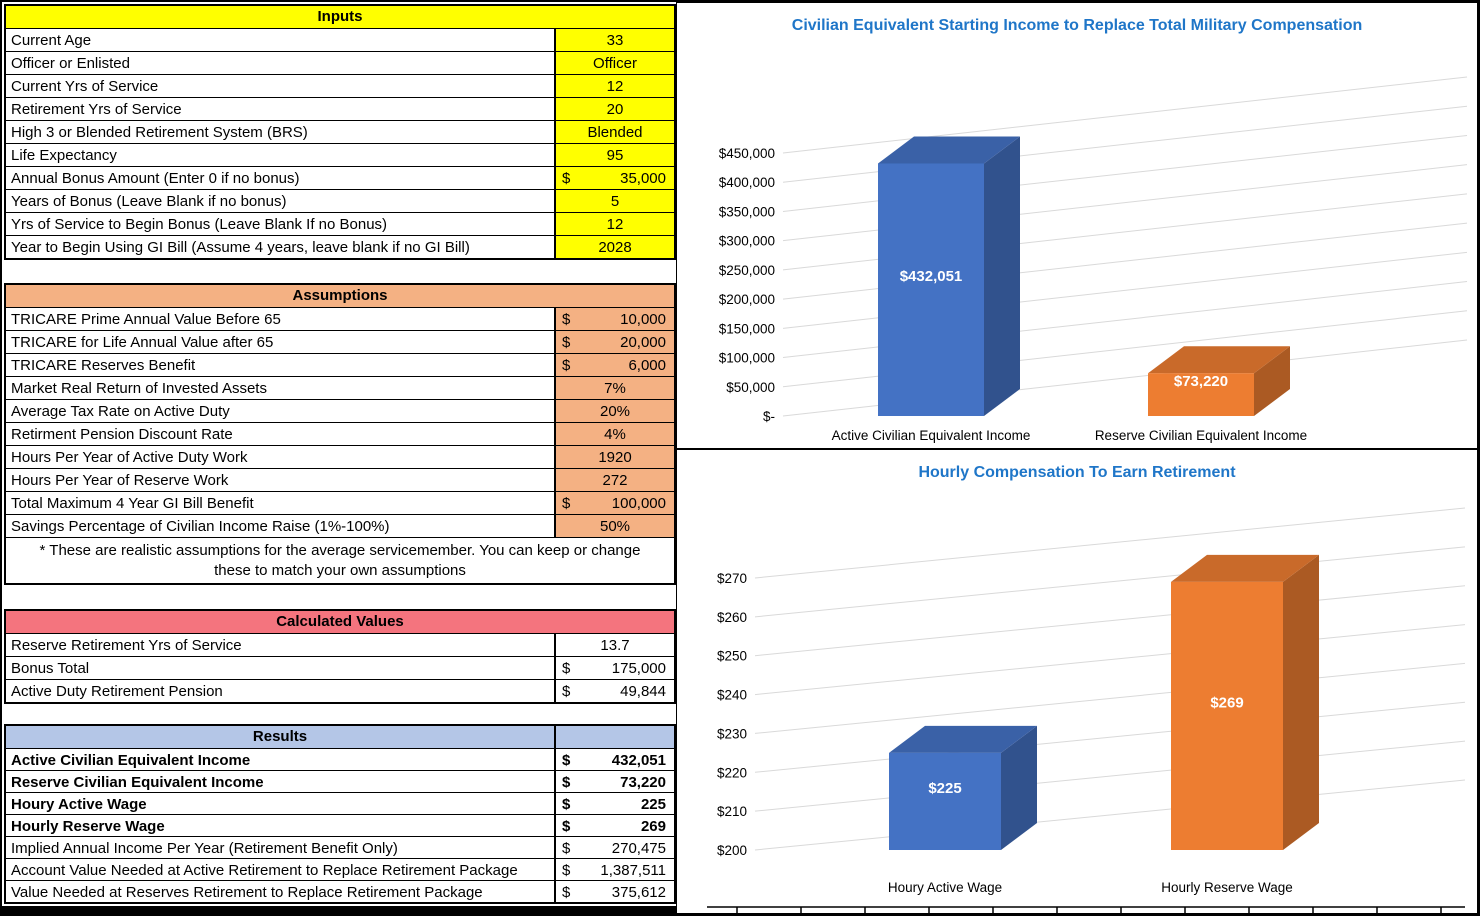 This screenshot has width=1480, height=916. What do you see at coordinates (750, 387) in the screenshot?
I see `y-tick-label: $50,000` at bounding box center [750, 387].